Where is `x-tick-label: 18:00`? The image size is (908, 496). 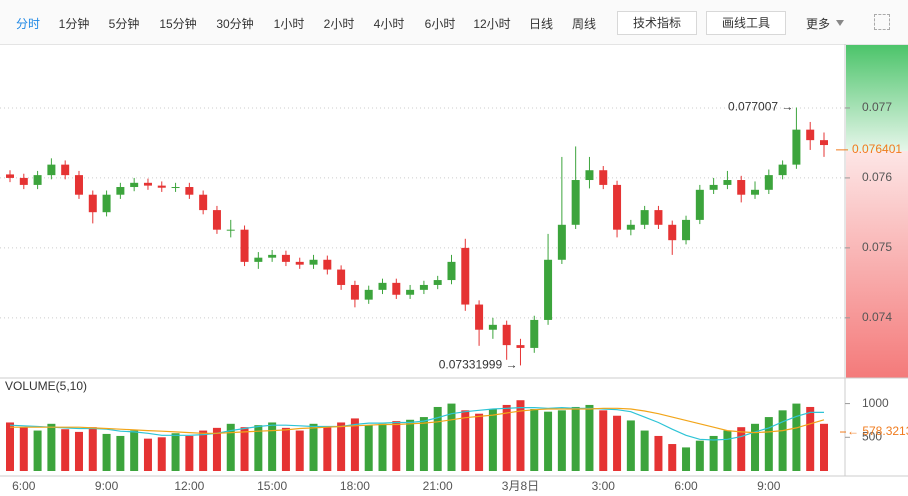 x-tick-label: 18:00 is located at coordinates (355, 486).